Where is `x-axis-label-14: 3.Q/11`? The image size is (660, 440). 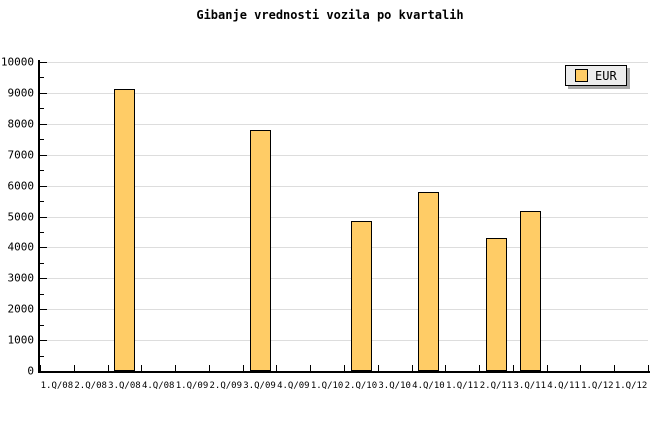 x-axis-label-14: 3.Q/11 is located at coordinates (530, 386).